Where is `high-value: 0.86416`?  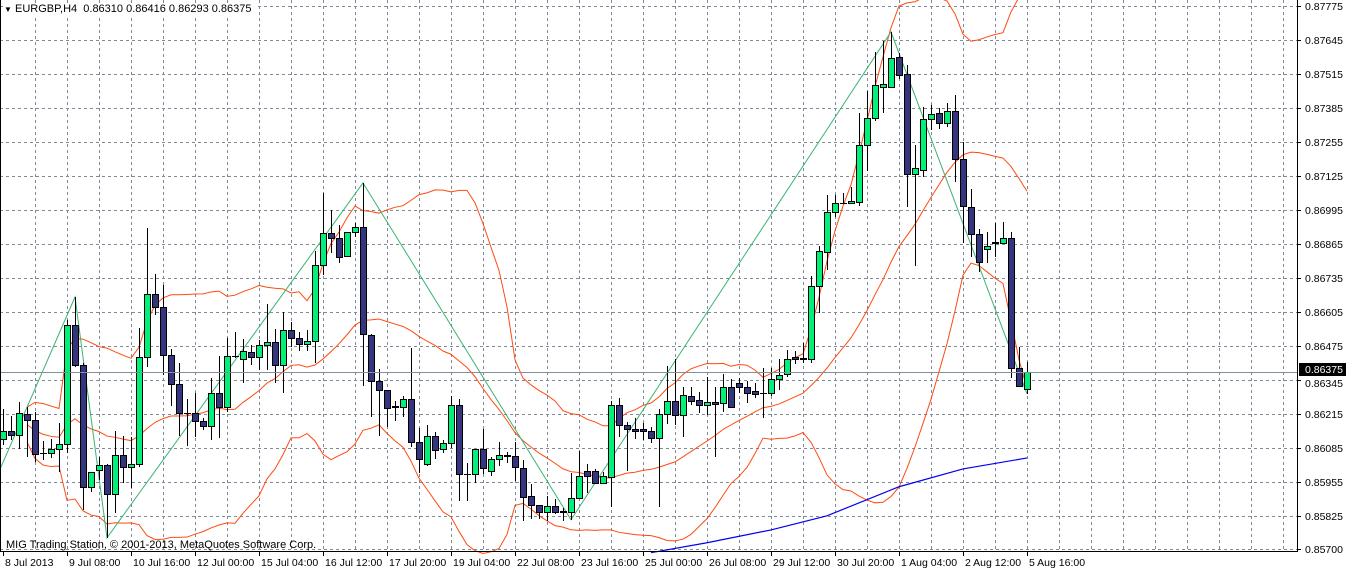 high-value: 0.86416 is located at coordinates (146, 9).